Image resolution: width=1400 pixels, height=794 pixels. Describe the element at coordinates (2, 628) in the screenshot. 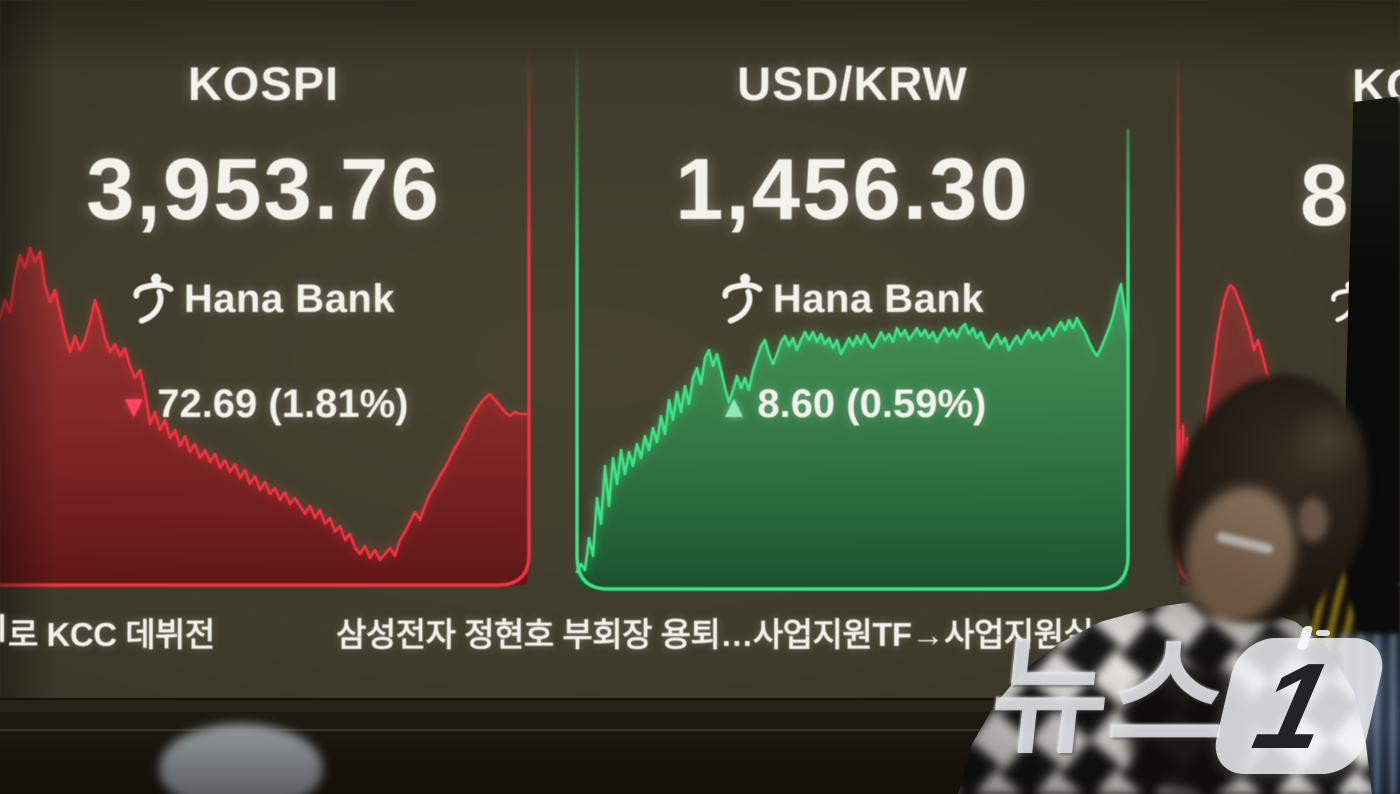

I see `ticker-clipped-glyph` at that location.